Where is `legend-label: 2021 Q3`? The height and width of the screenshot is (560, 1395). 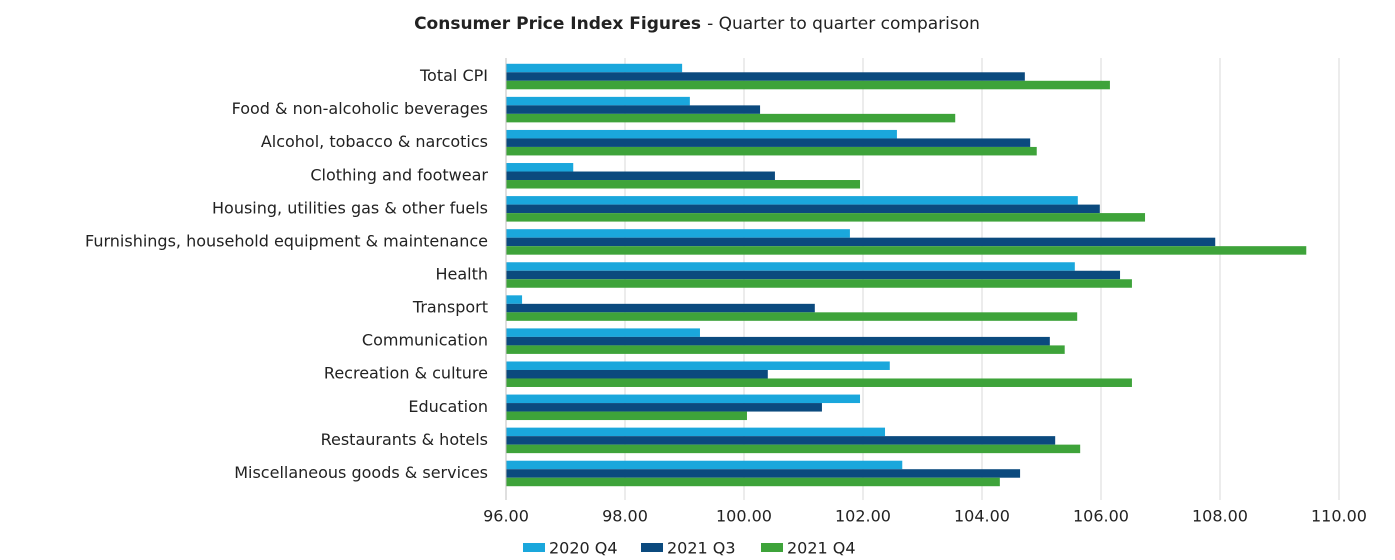 legend-label: 2021 Q3 is located at coordinates (701, 548).